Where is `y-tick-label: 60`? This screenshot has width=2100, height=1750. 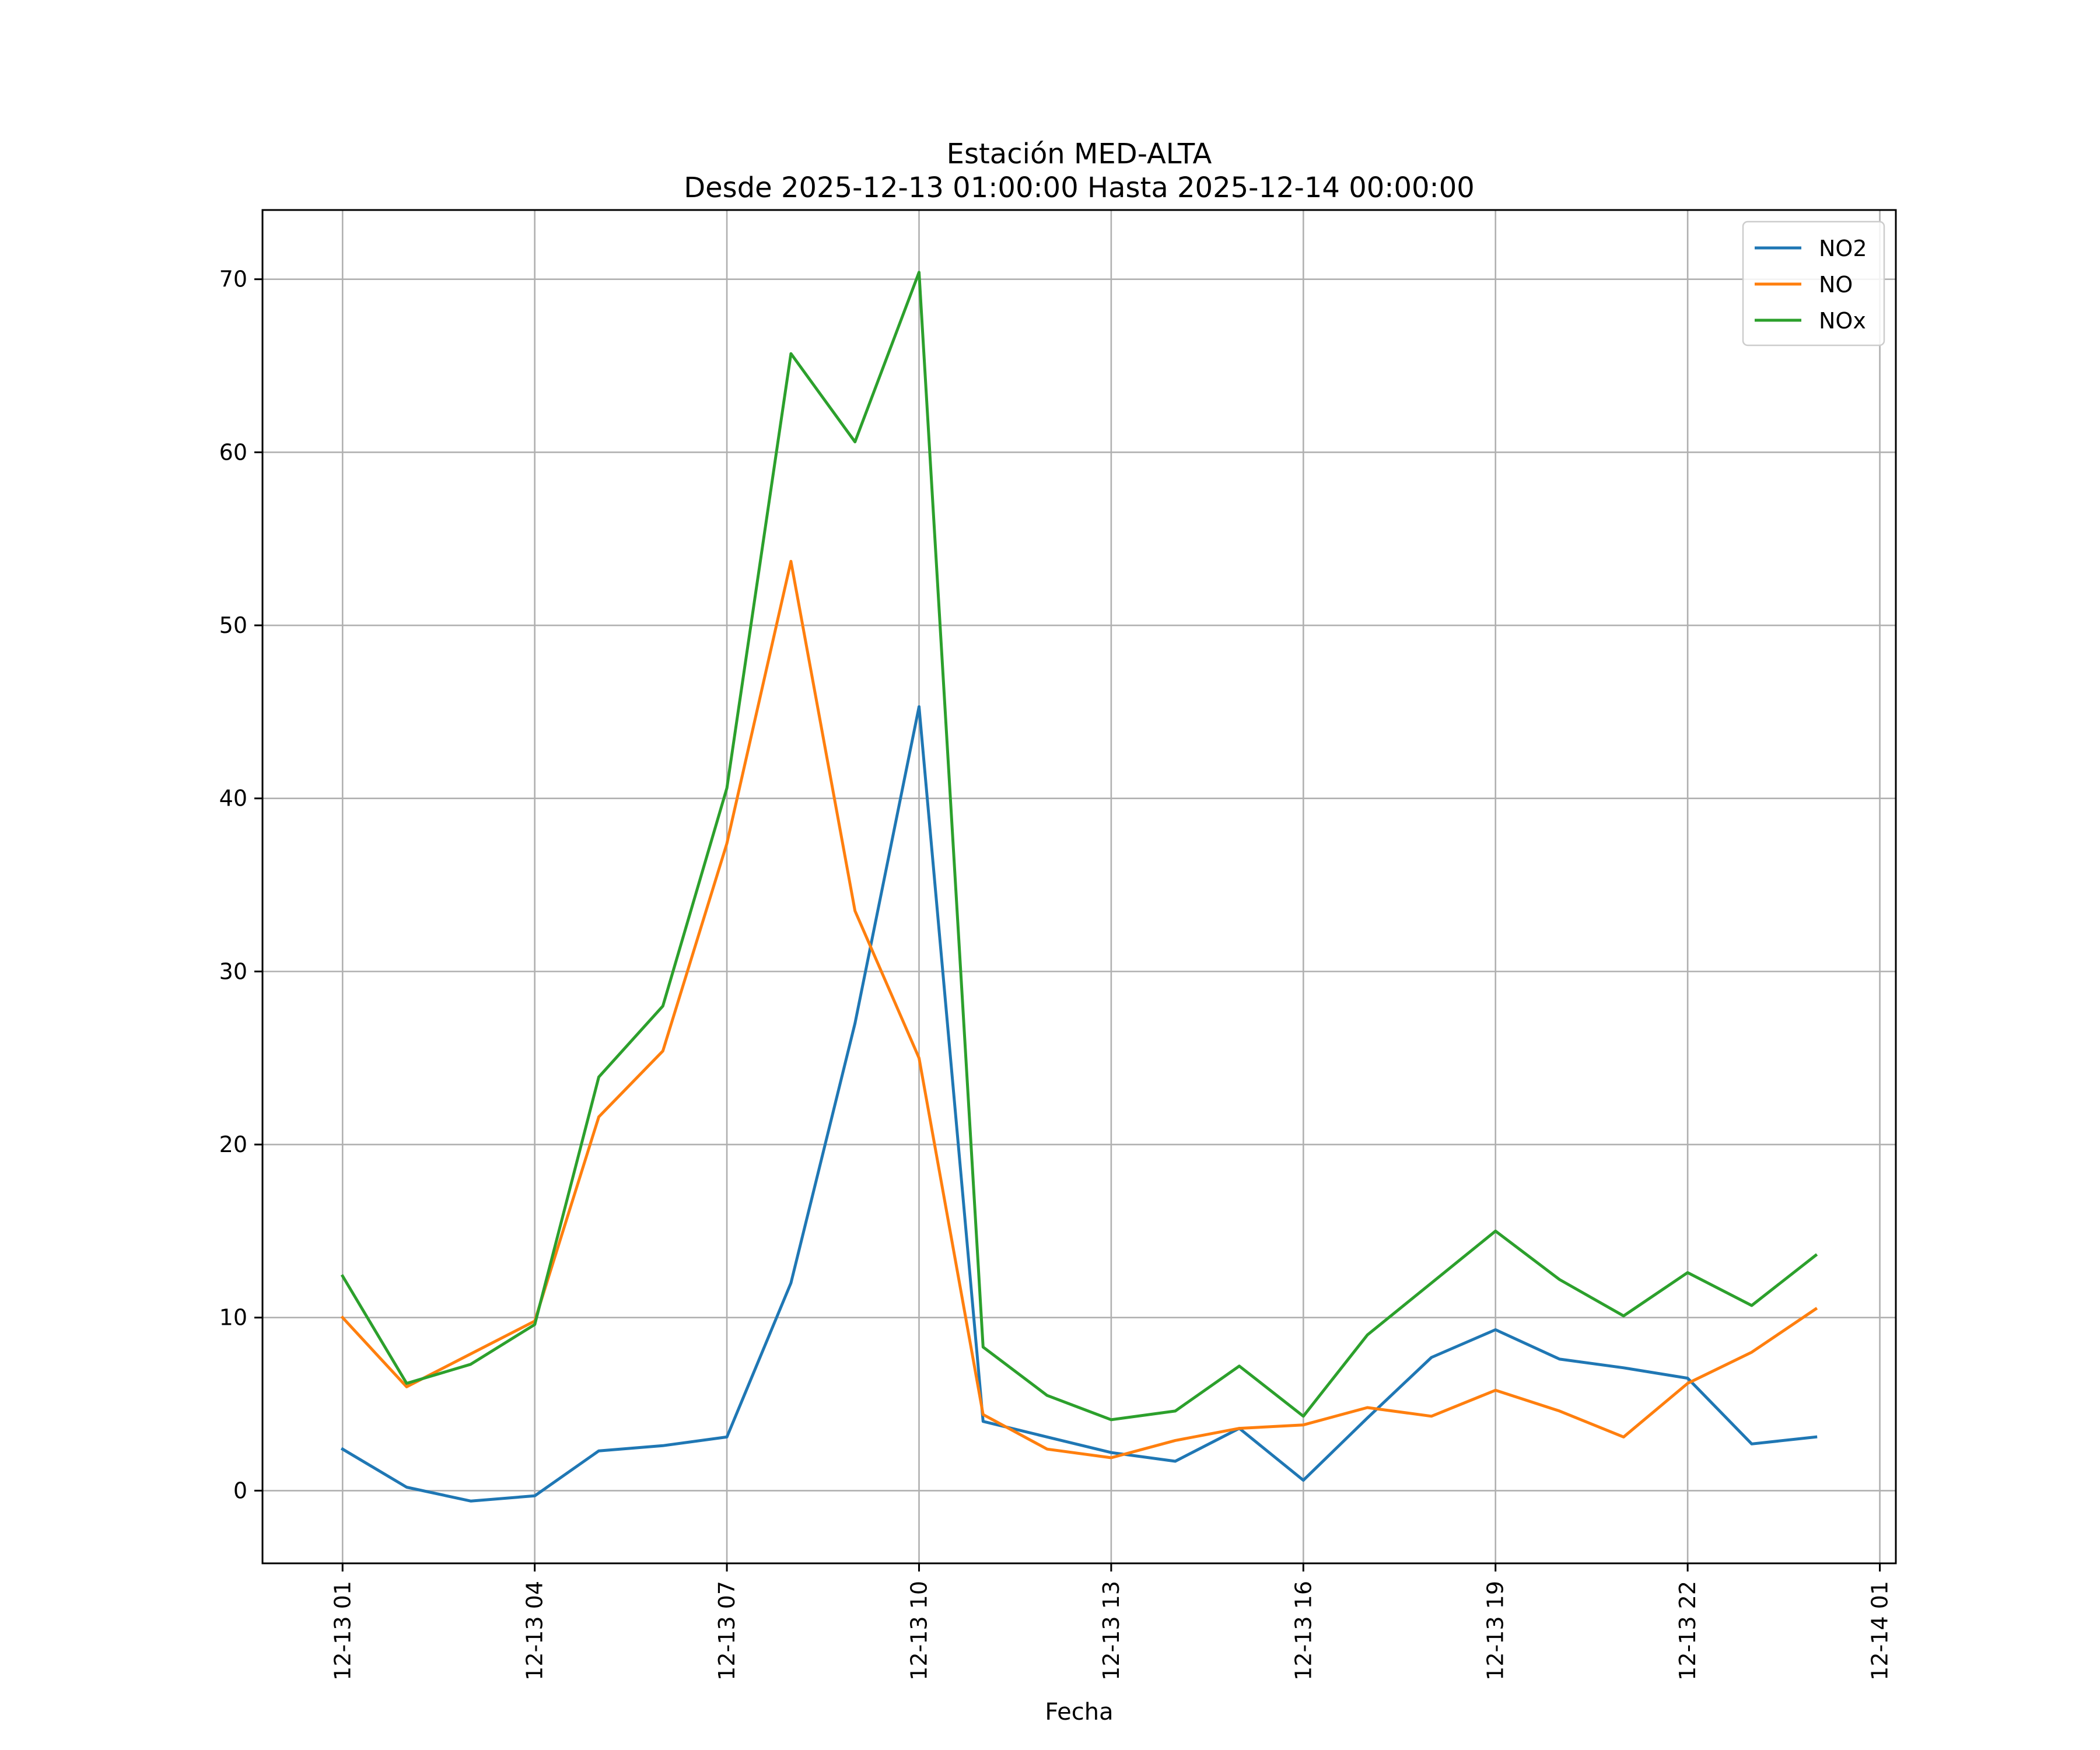
y-tick-label: 60 is located at coordinates (233, 452).